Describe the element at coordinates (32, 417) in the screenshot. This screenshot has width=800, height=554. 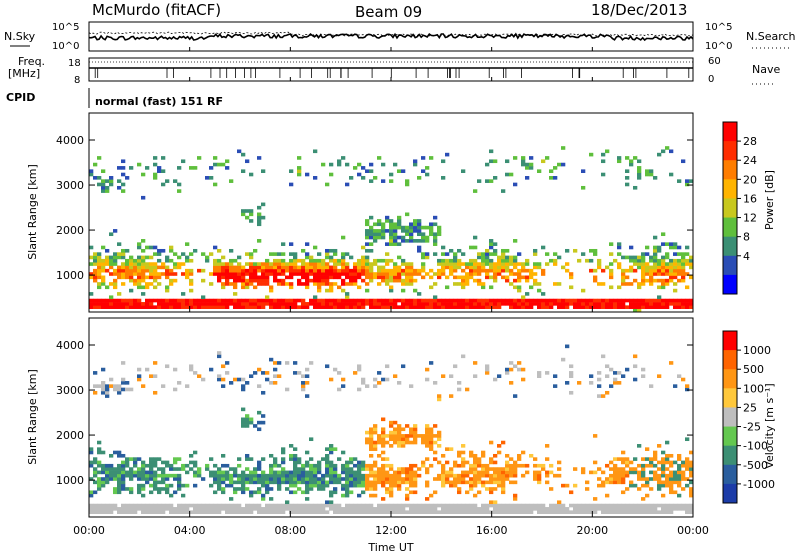
I see `velocity-ylabel: Slant Range [km]` at that location.